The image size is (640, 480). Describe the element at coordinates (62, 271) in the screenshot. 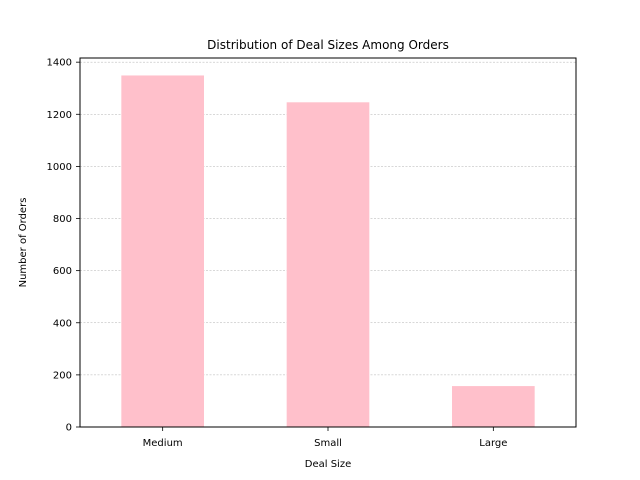

I see `y-tick-label: 600` at that location.